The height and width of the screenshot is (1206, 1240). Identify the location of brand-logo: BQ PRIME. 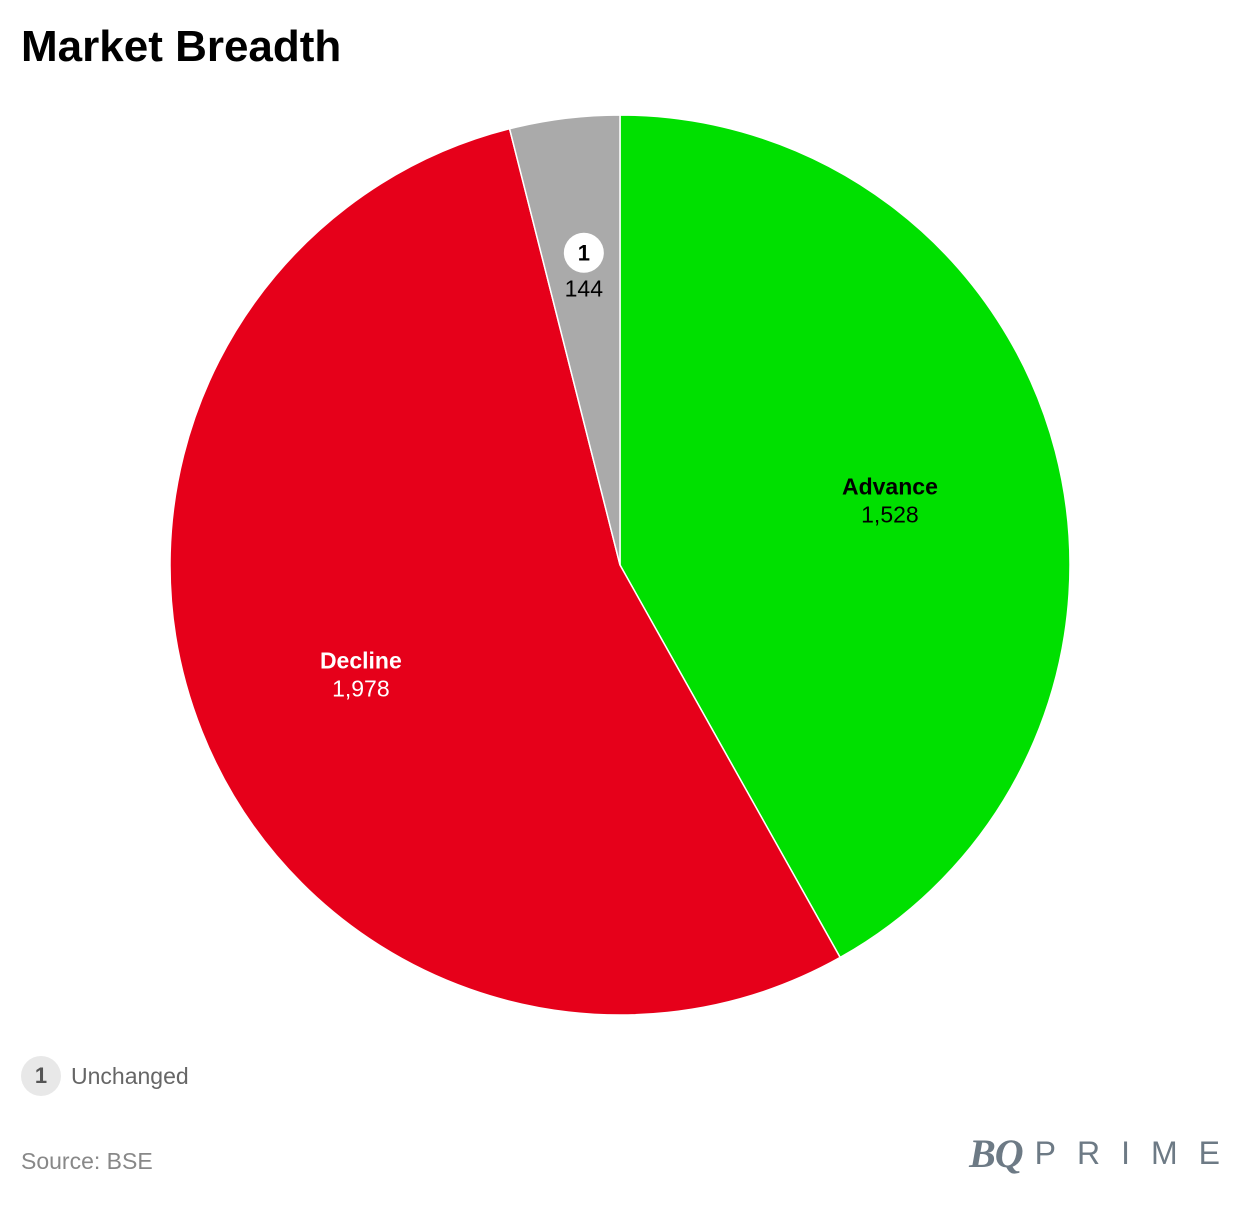
(1094, 1153).